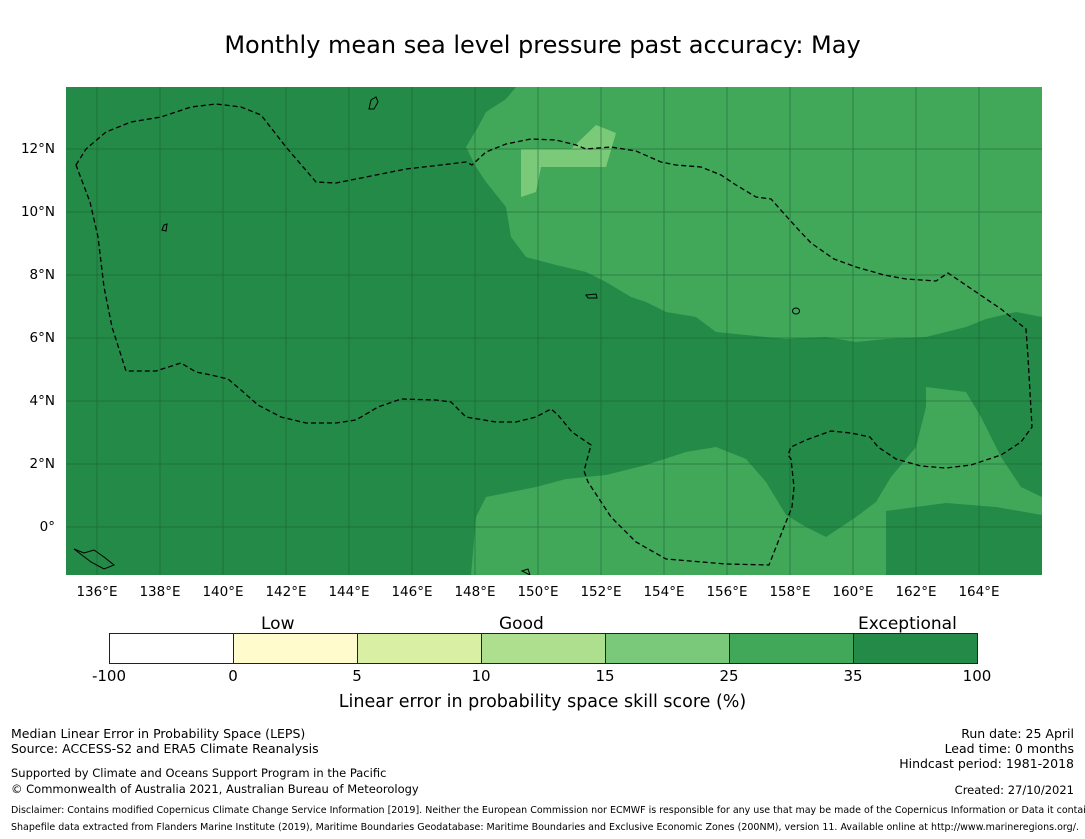 The height and width of the screenshot is (839, 1085). Describe the element at coordinates (977, 676) in the screenshot. I see `legend-tick-100: 100` at that location.